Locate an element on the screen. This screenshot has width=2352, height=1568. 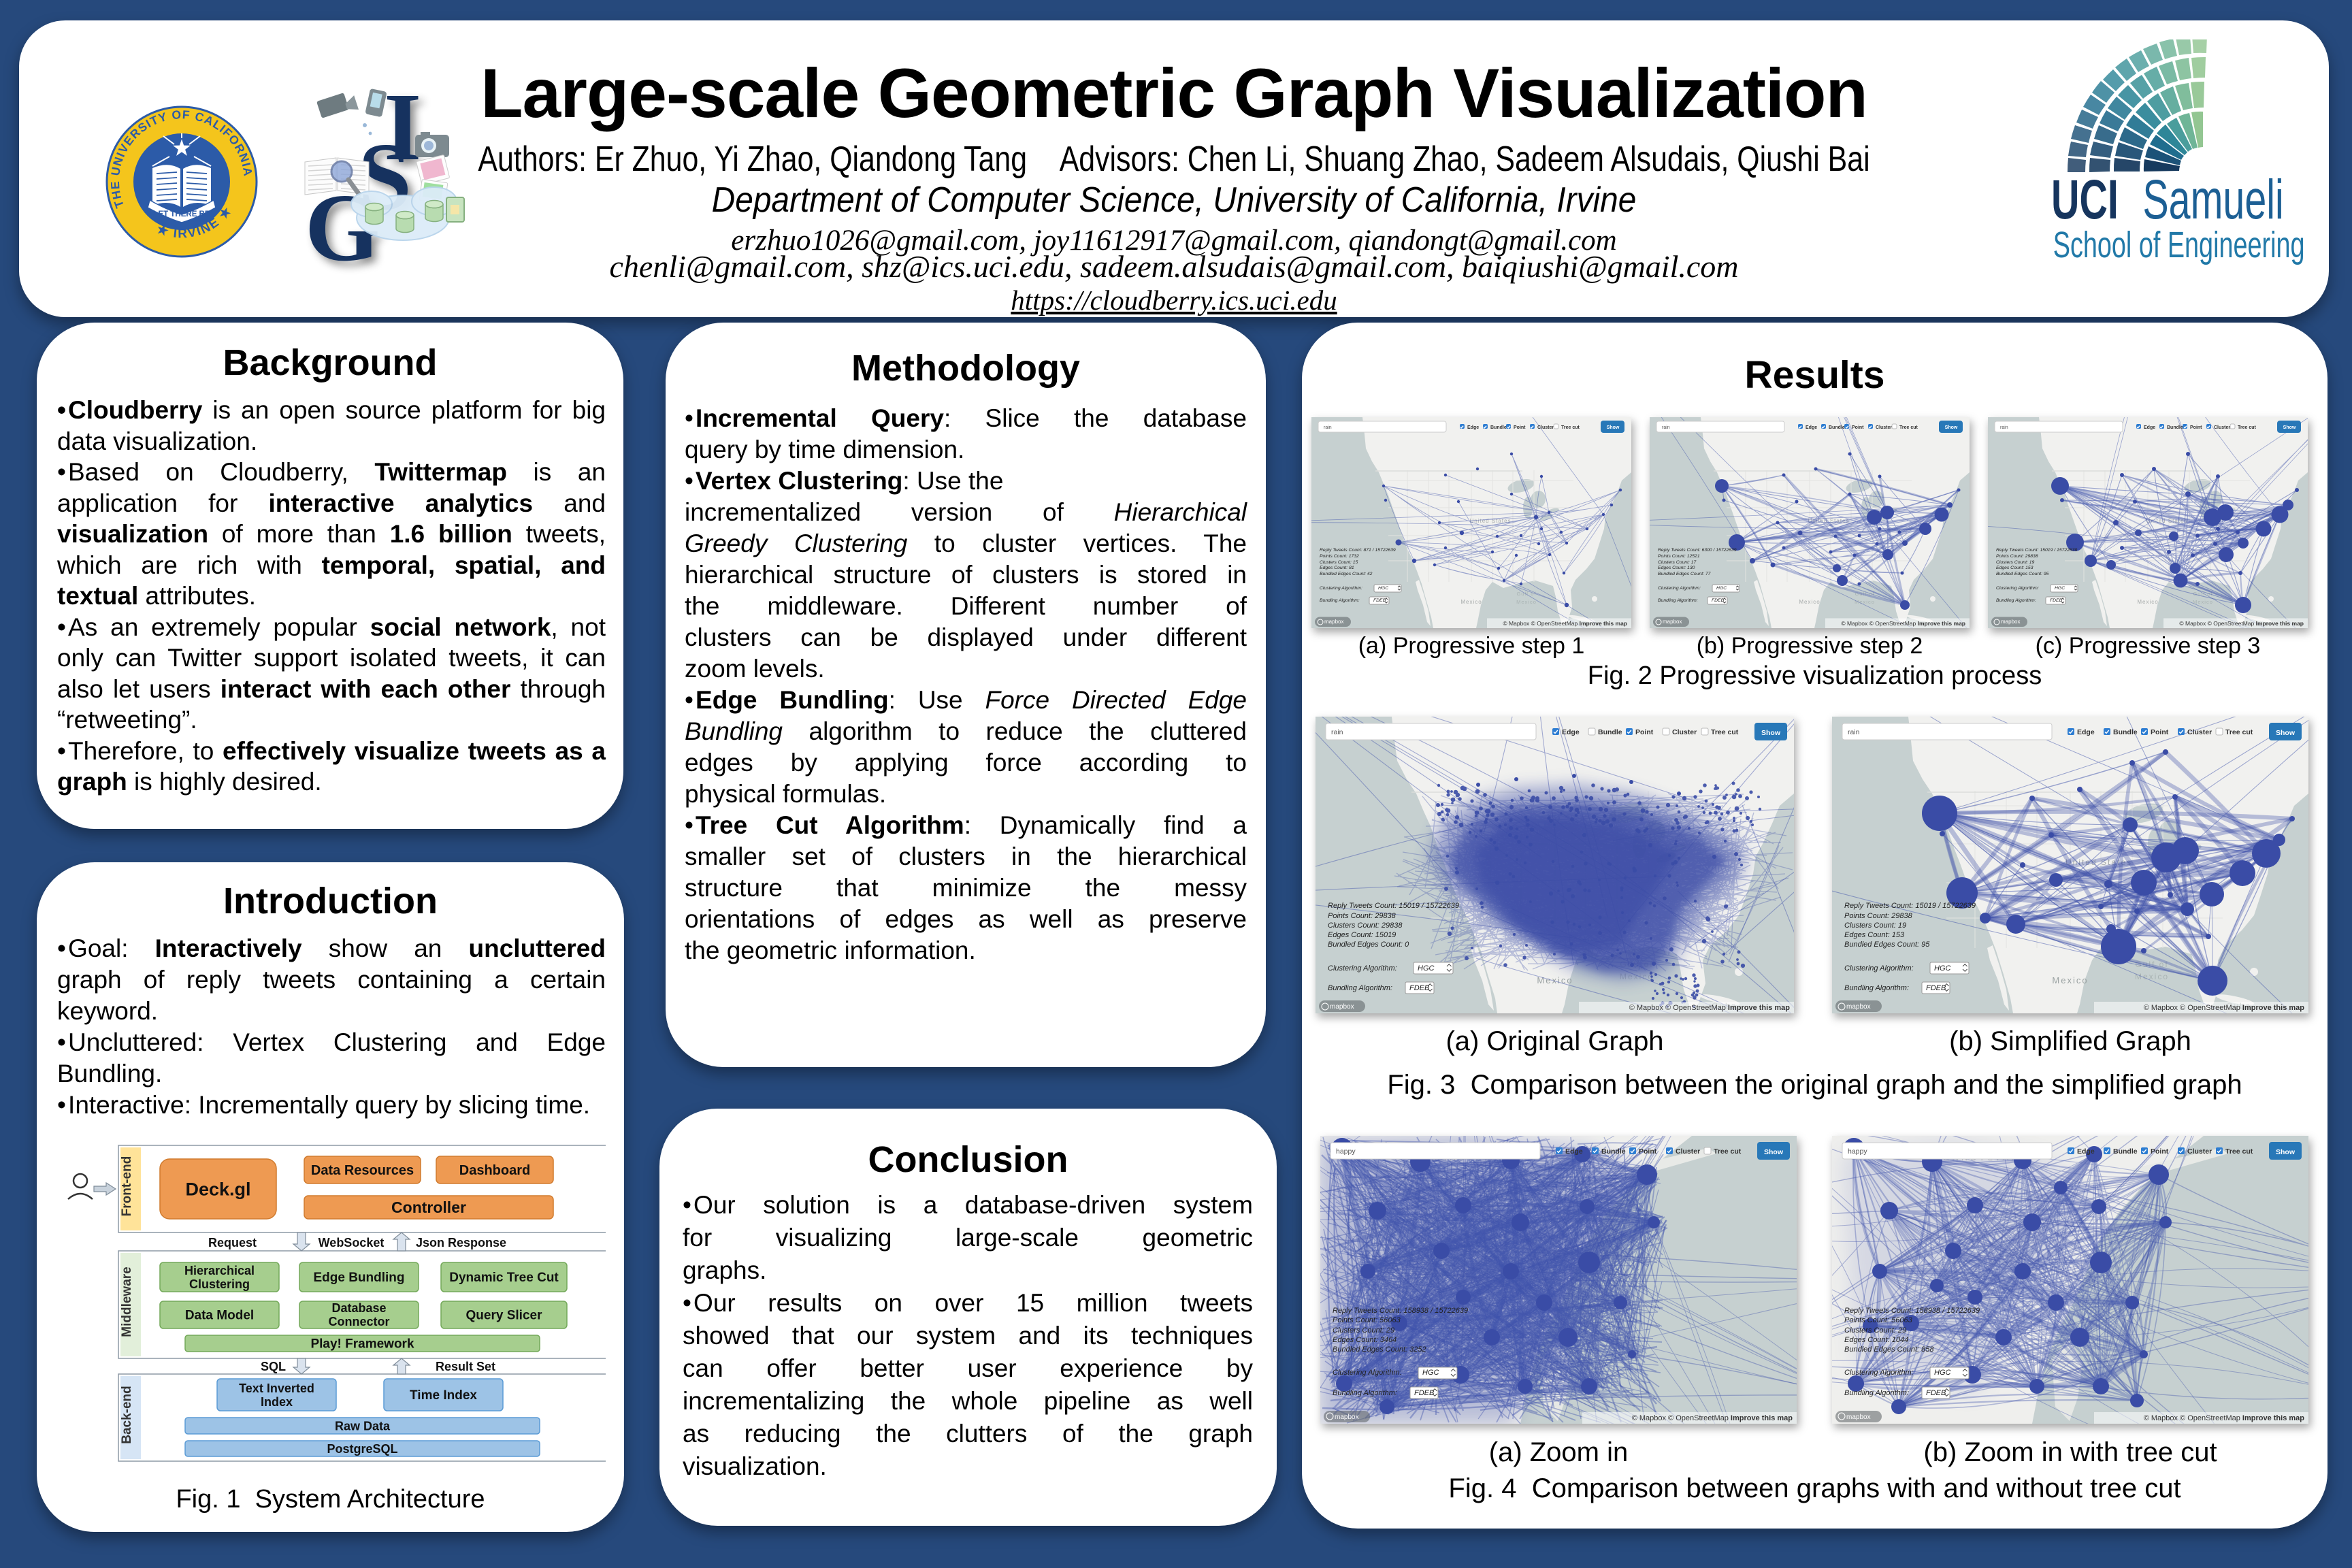
svg-text: Request is located at coordinates (233, 1243).